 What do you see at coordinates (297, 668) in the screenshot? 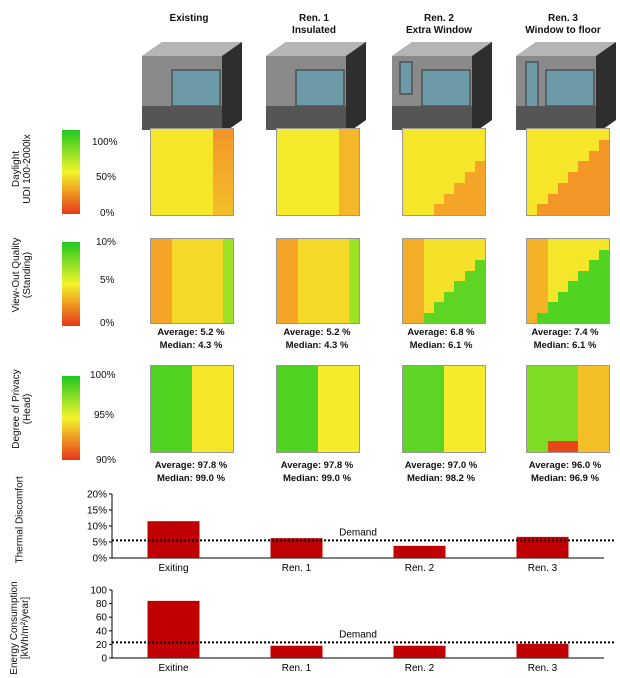
I see `x-tick-label: Ren. 1` at bounding box center [297, 668].